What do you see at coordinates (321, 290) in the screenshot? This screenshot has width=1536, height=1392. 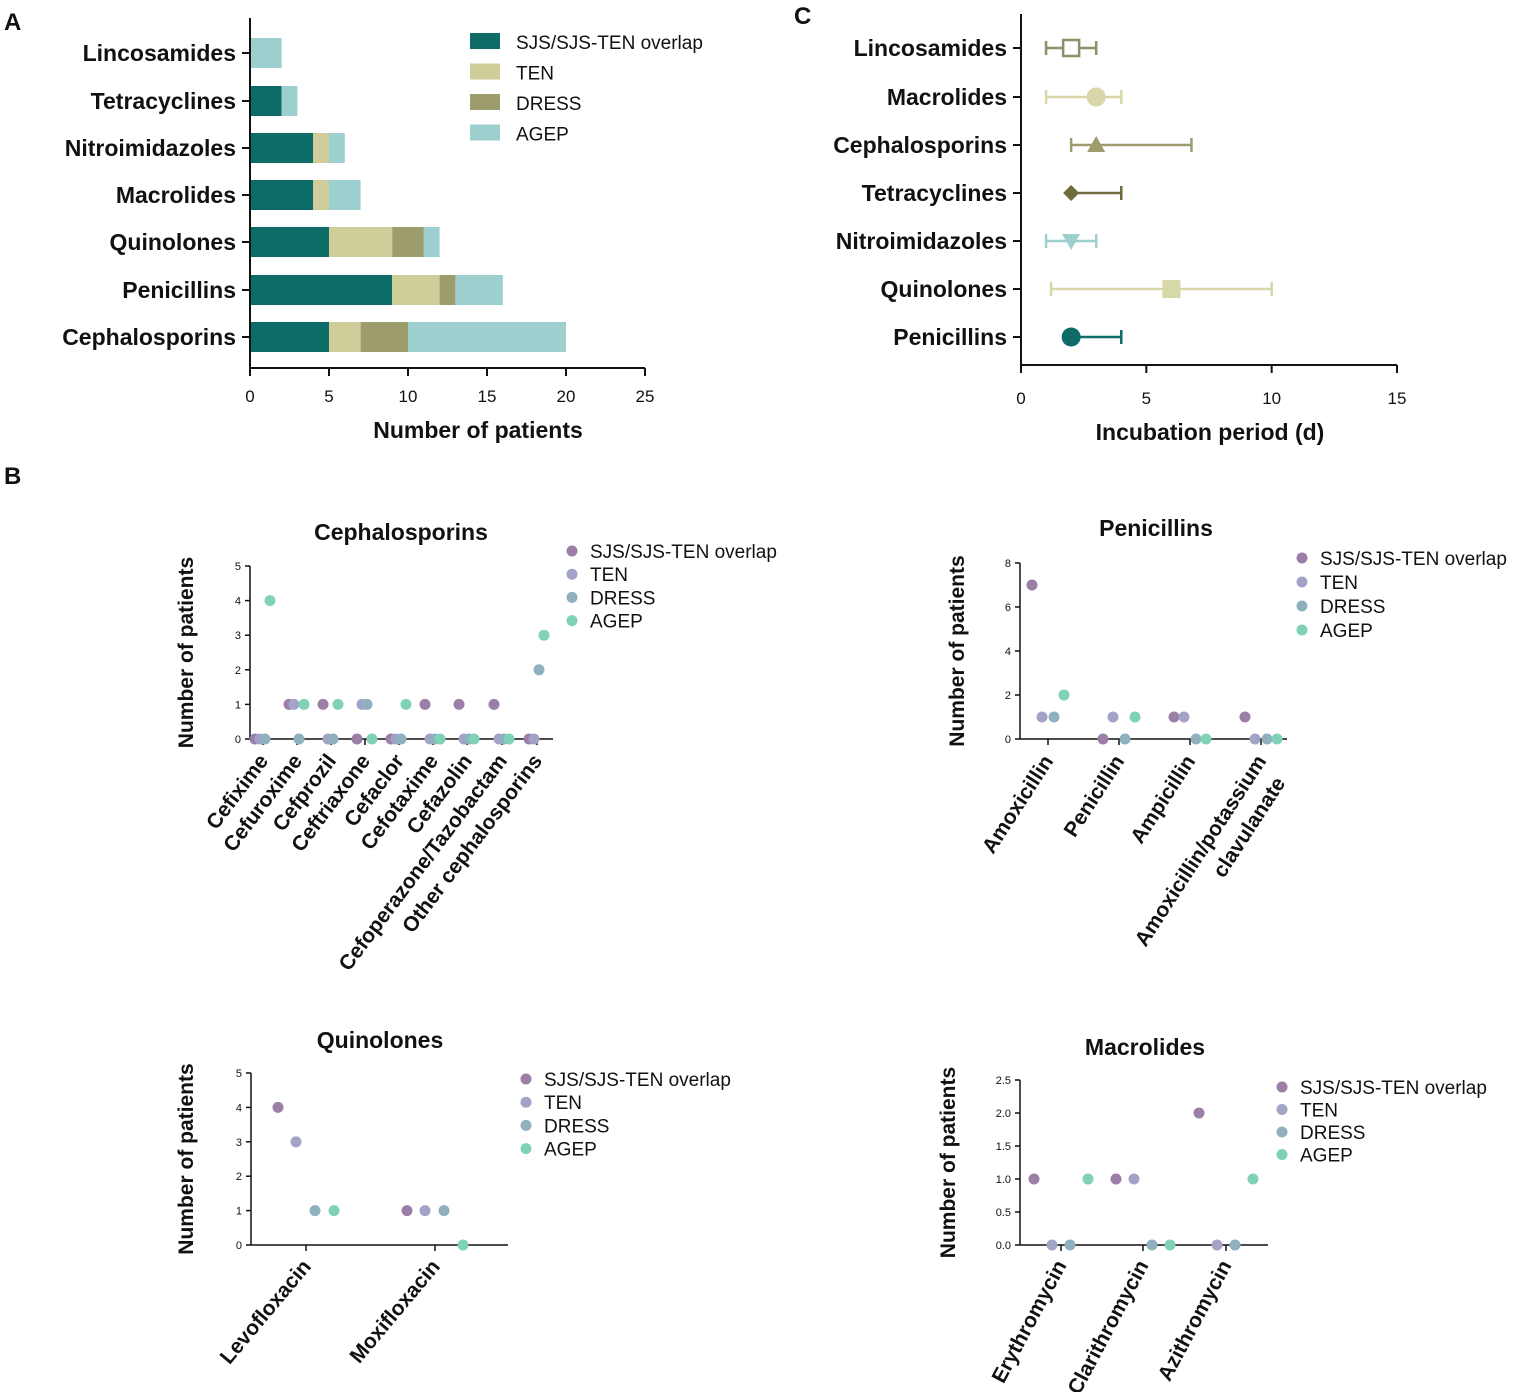 I see `bar-penicillins-sjs-sjs-ten-overlap` at bounding box center [321, 290].